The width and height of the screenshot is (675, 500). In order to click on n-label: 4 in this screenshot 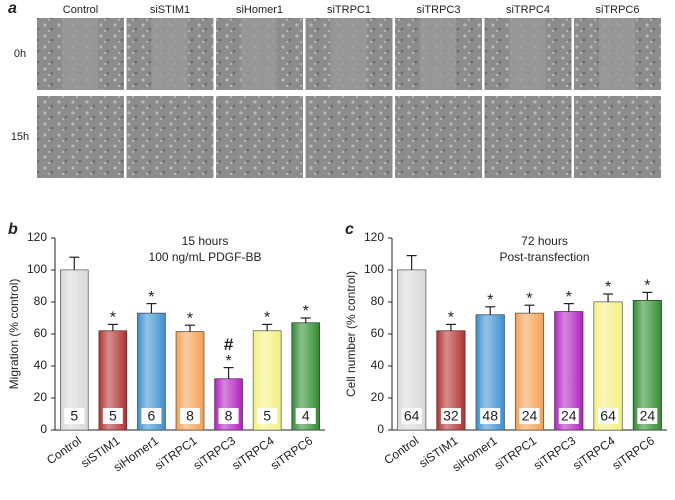, I will do `click(306, 416)`.